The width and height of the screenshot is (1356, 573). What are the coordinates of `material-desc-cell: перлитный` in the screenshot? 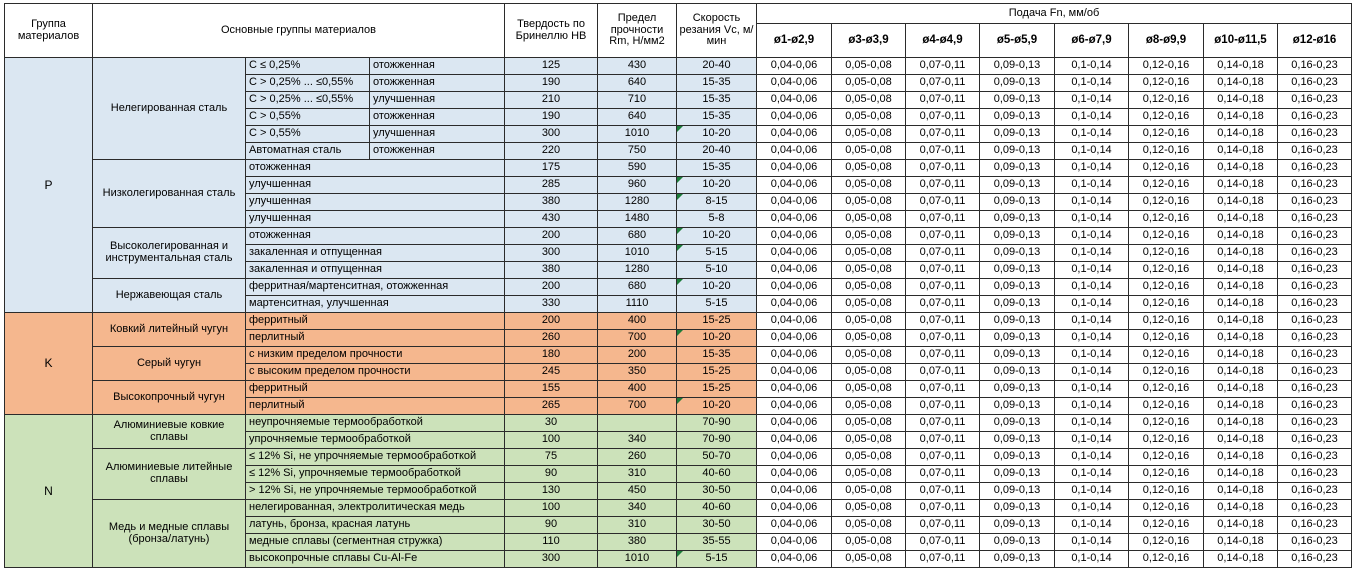 It's located at (375, 406).